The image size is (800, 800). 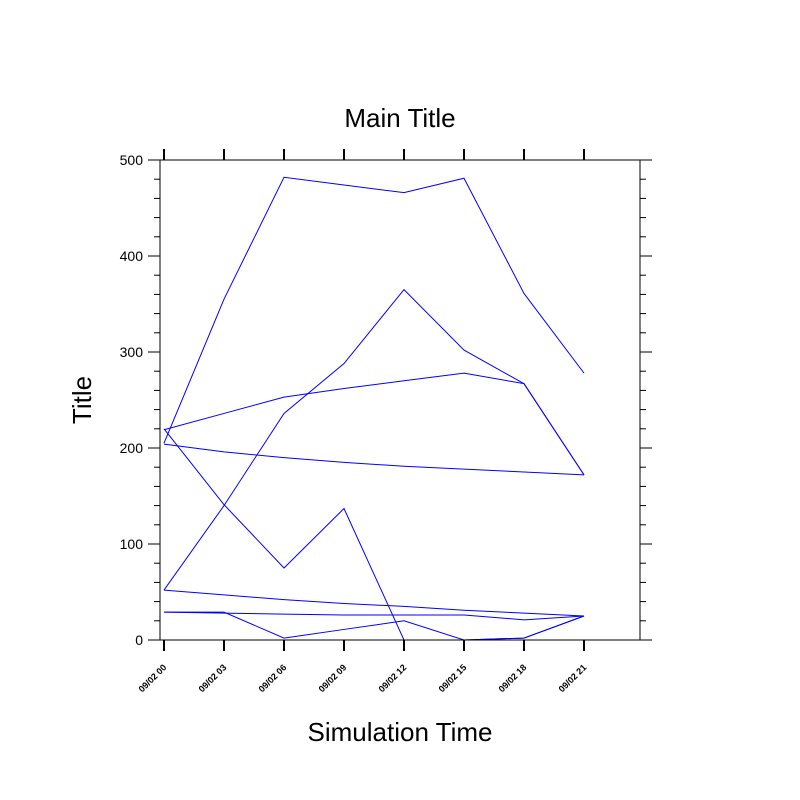 I want to click on x-tick-label: 09/02 18, so click(x=513, y=678).